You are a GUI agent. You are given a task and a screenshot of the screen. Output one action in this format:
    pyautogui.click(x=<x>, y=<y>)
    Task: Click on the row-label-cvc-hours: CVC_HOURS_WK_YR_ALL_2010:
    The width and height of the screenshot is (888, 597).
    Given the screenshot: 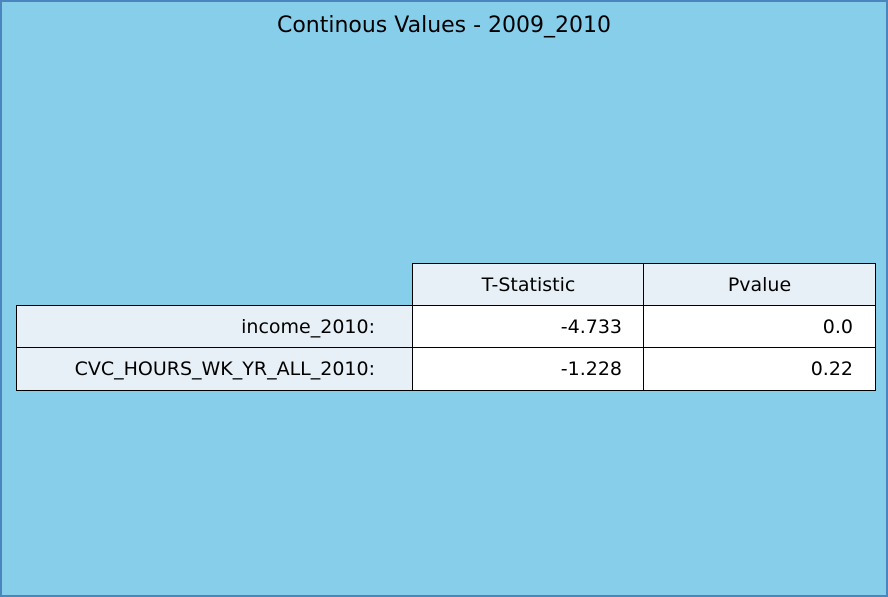 What is the action you would take?
    pyautogui.click(x=215, y=369)
    